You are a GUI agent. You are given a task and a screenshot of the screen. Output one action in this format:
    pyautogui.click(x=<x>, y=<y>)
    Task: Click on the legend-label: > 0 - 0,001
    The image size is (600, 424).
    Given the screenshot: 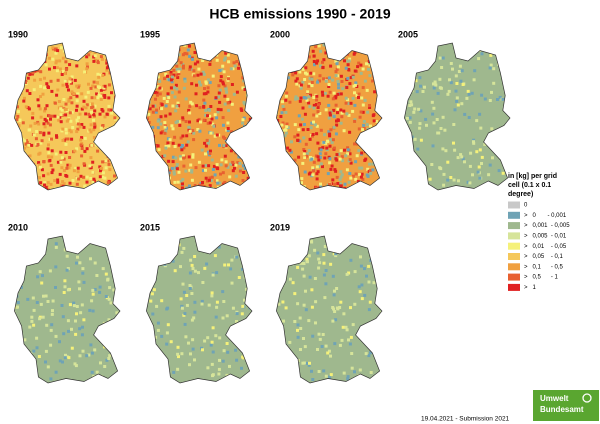 What is the action you would take?
    pyautogui.click(x=545, y=216)
    